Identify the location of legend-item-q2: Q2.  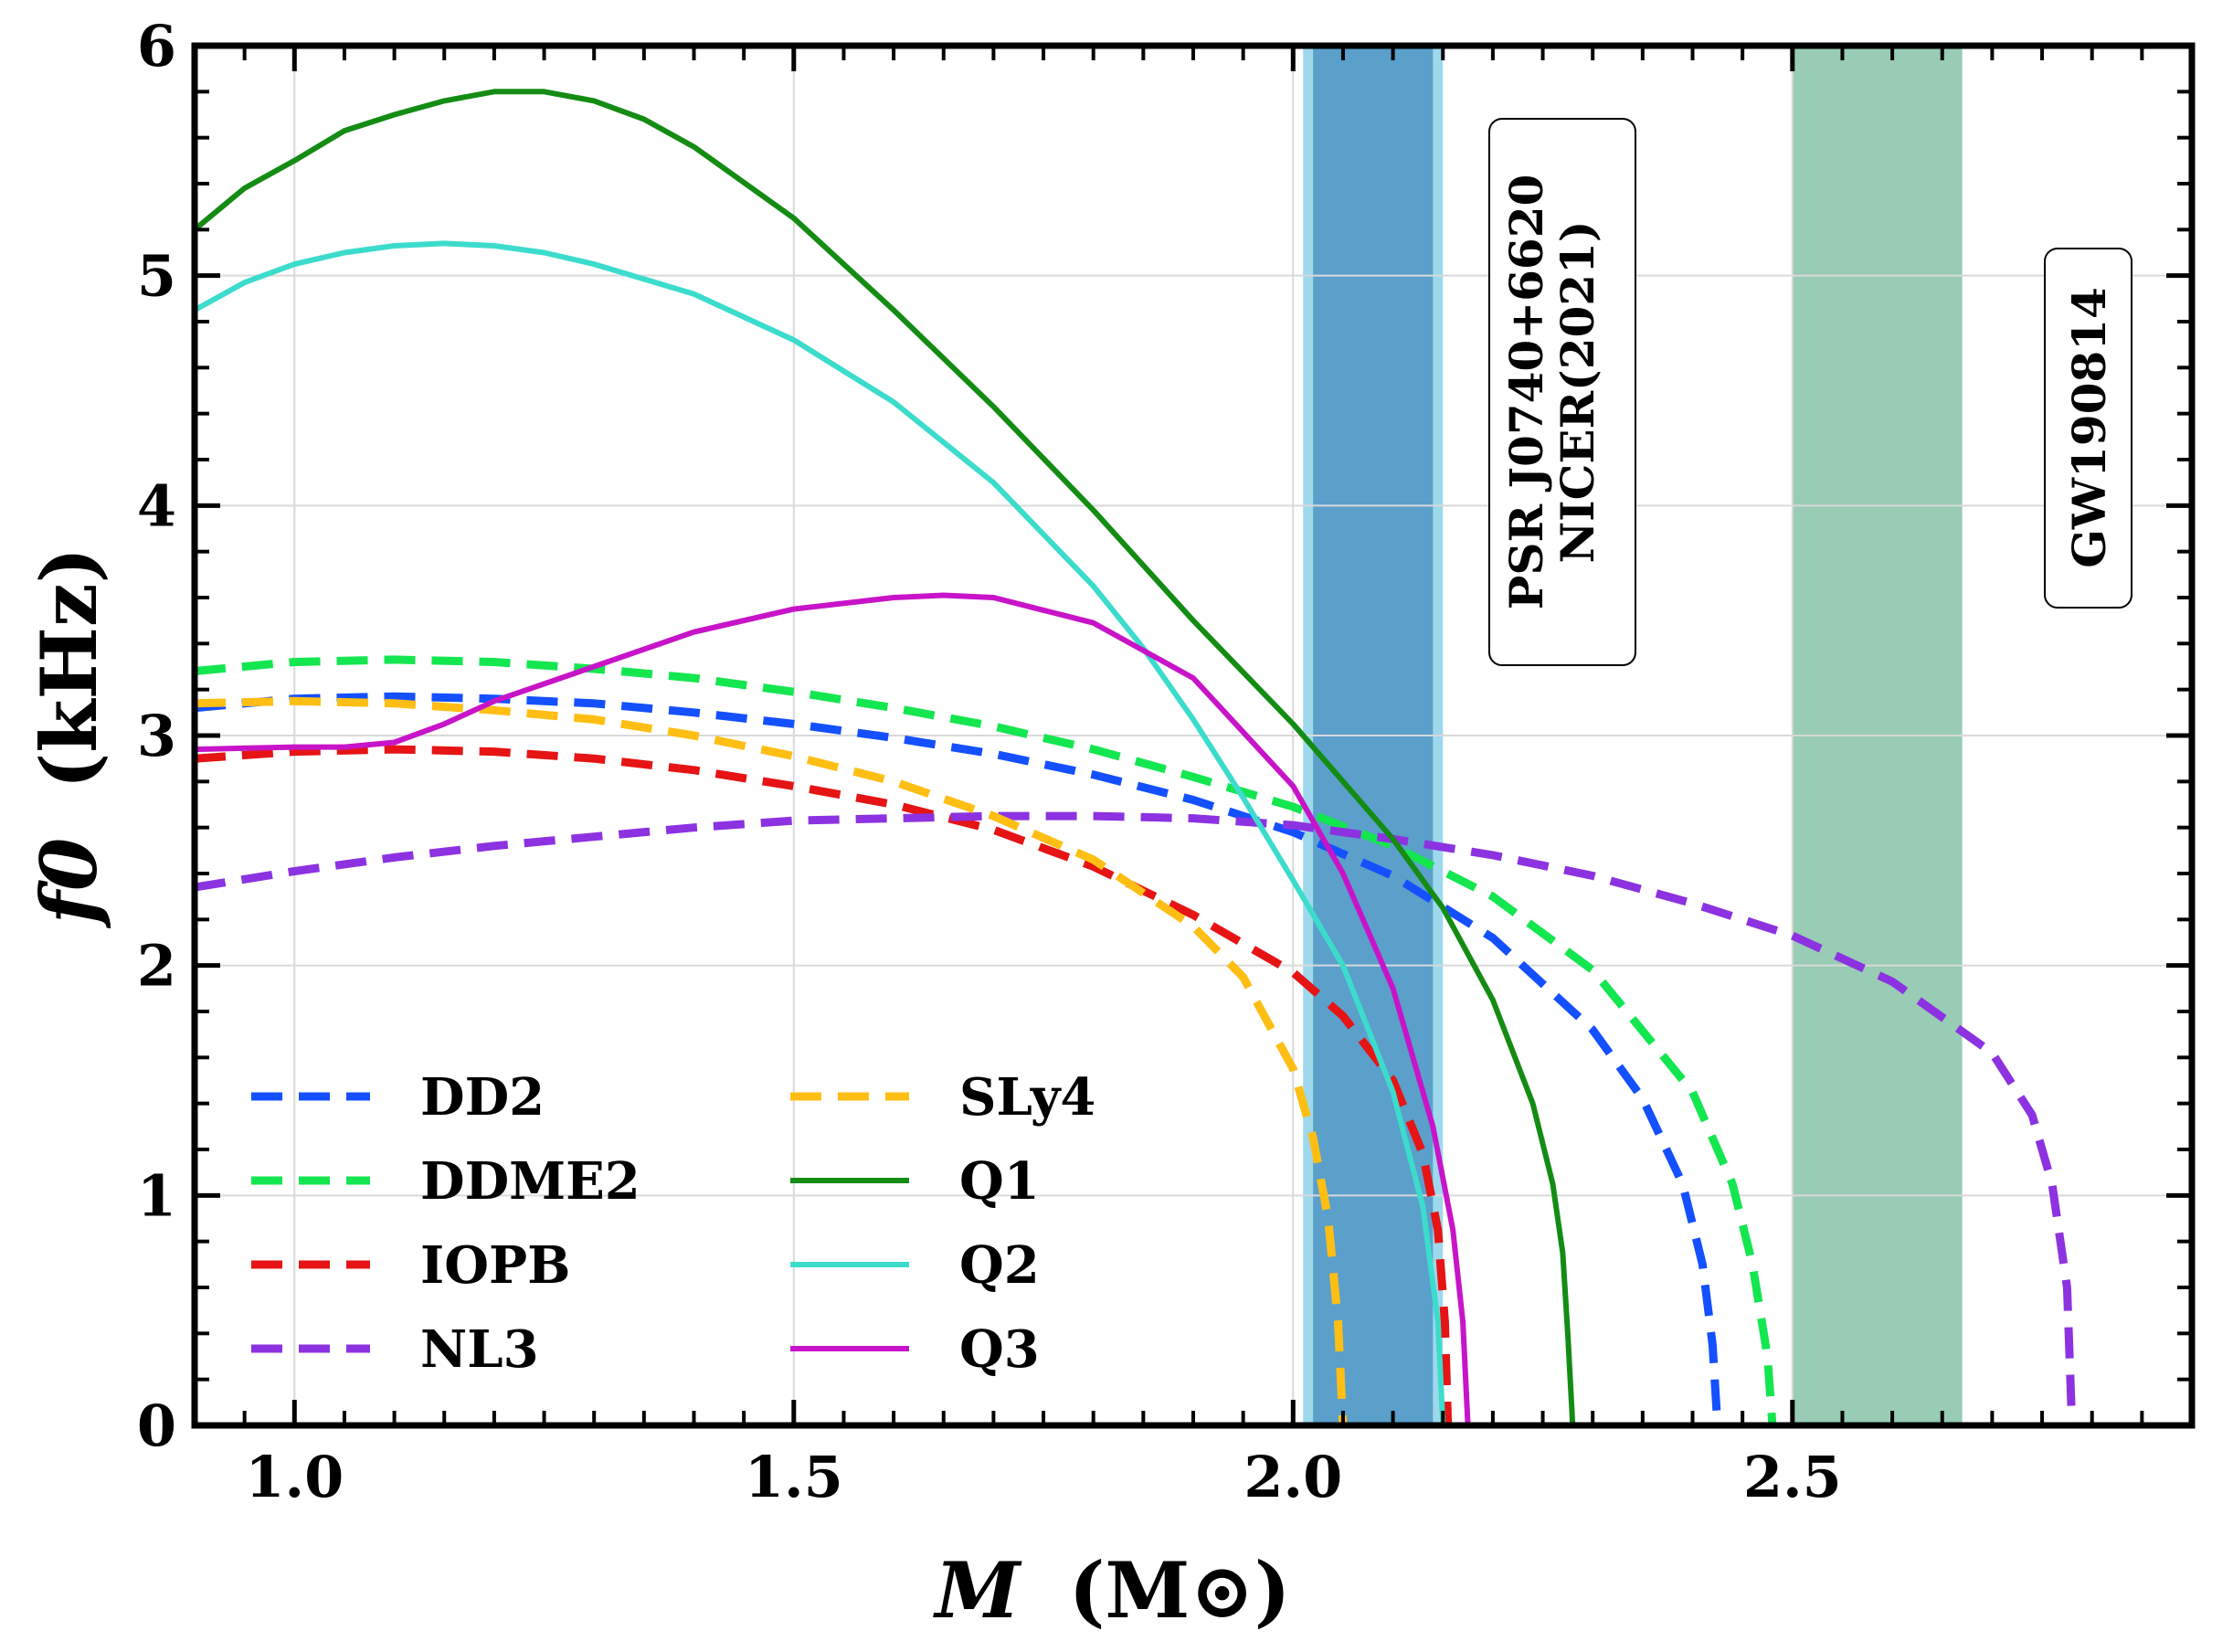
(915, 1266).